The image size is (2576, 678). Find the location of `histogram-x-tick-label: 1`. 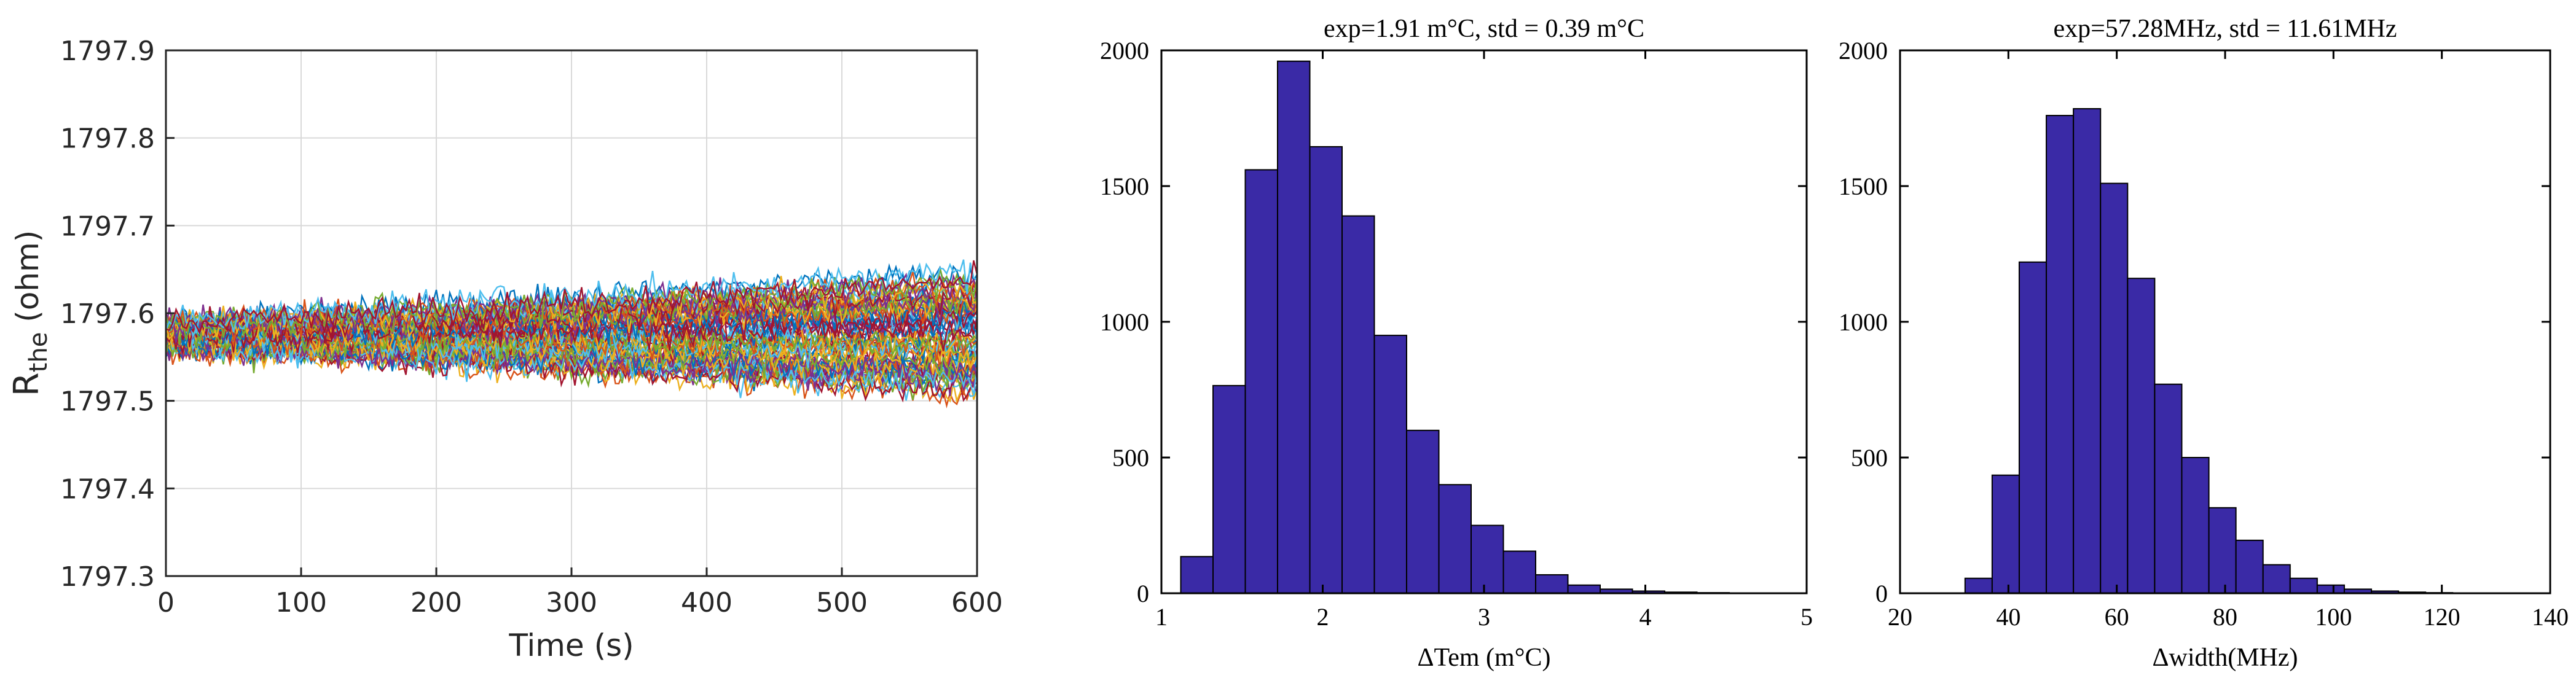

histogram-x-tick-label: 1 is located at coordinates (1161, 617).